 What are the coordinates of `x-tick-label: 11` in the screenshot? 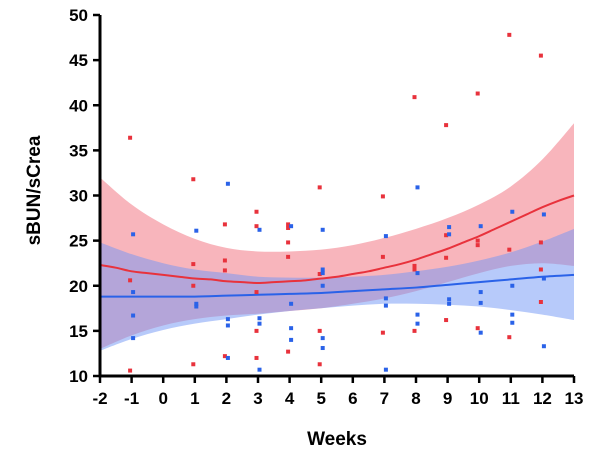 It's located at (511, 398).